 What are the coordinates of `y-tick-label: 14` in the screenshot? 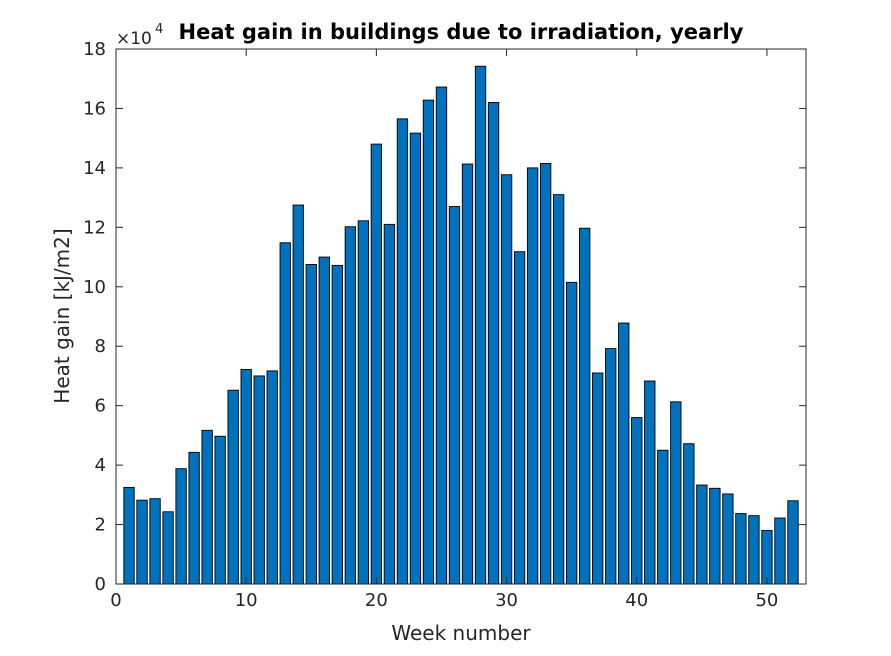 It's located at (94, 168).